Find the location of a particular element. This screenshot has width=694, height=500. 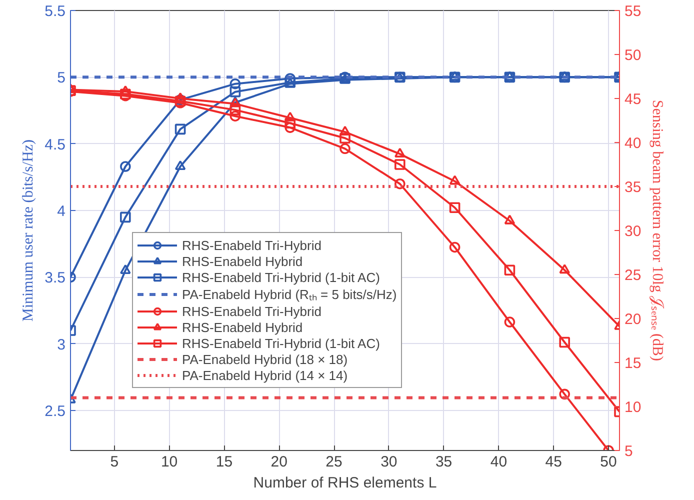

legend-label: PA-Enabeld Hybrid (Rₜₕ = 5 bits/s/Hz) is located at coordinates (289, 294).